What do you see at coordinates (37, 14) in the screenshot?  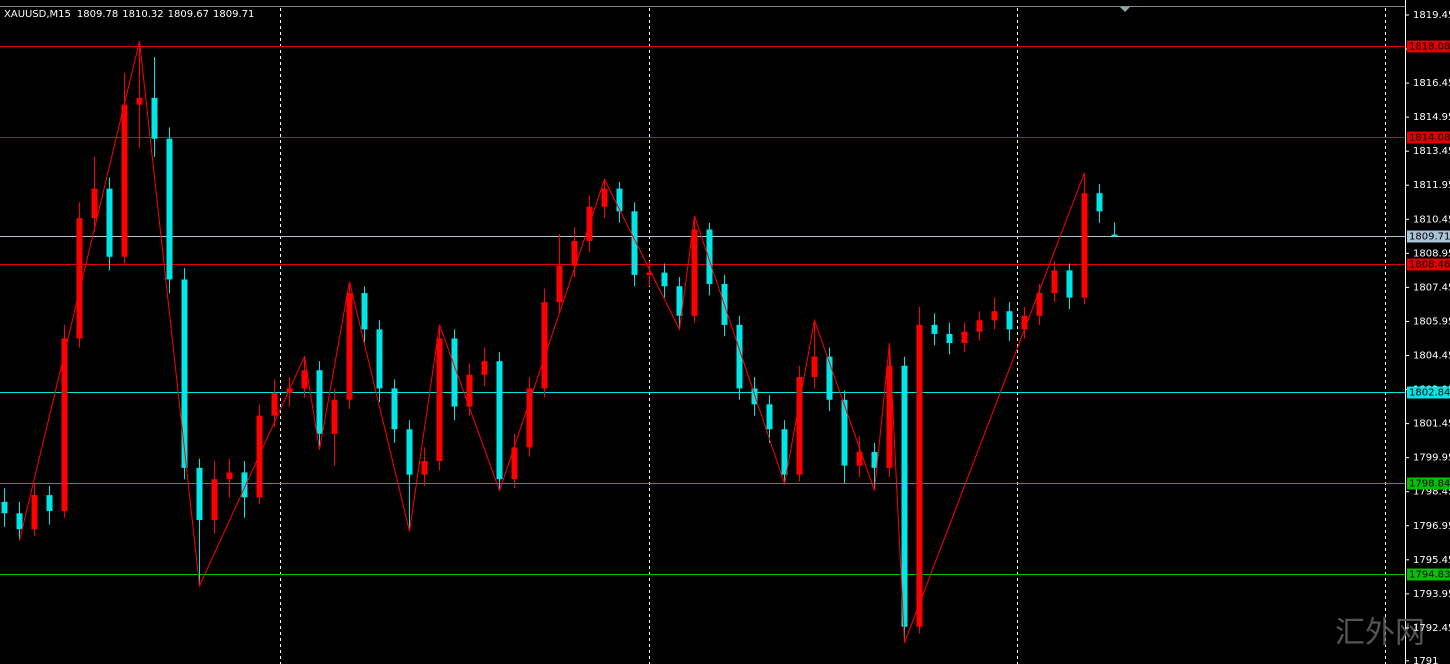 I see `symbol: XAUUSD,M15` at bounding box center [37, 14].